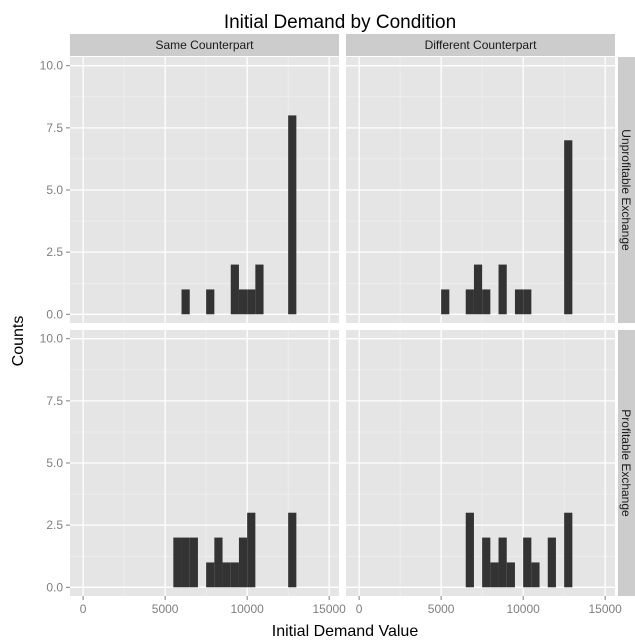 The height and width of the screenshot is (642, 635). Describe the element at coordinates (340, 22) in the screenshot. I see `chart-title: Initial Demand by Condition` at that location.